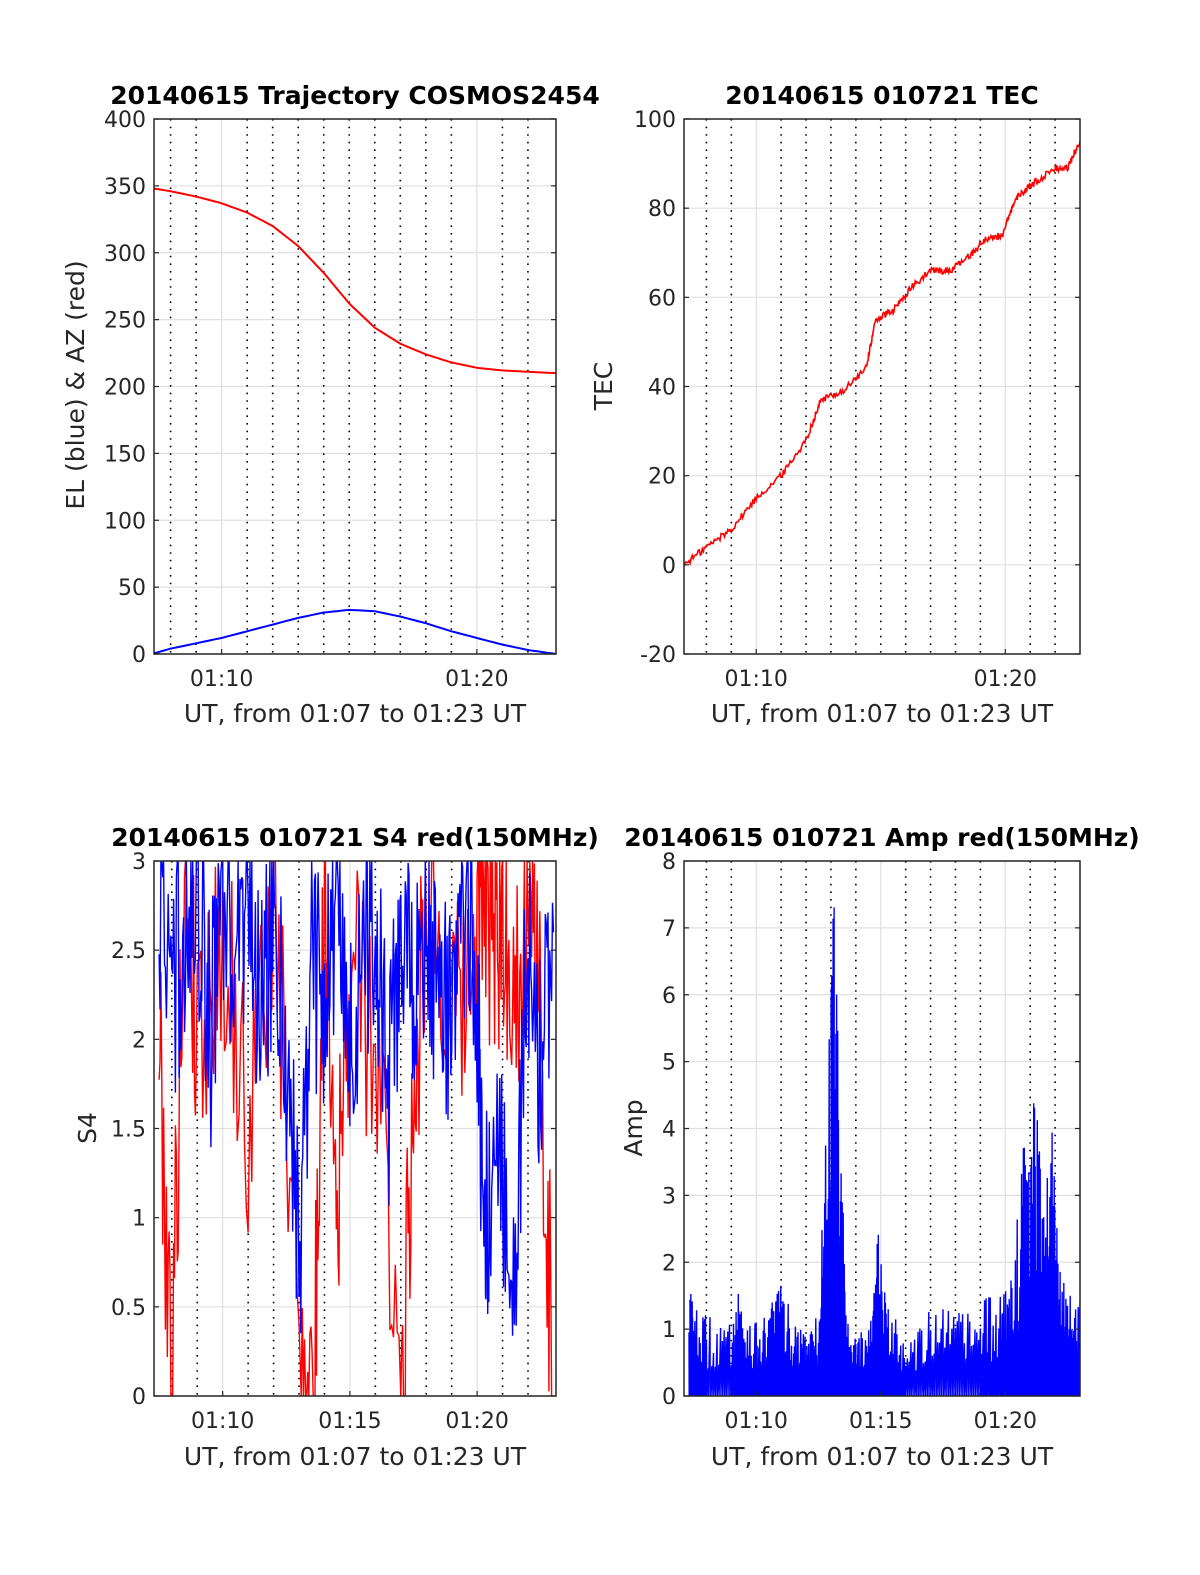  What do you see at coordinates (355, 95) in the screenshot?
I see `trajectory-title: 20140615 Trajectory COSMOS2454` at bounding box center [355, 95].